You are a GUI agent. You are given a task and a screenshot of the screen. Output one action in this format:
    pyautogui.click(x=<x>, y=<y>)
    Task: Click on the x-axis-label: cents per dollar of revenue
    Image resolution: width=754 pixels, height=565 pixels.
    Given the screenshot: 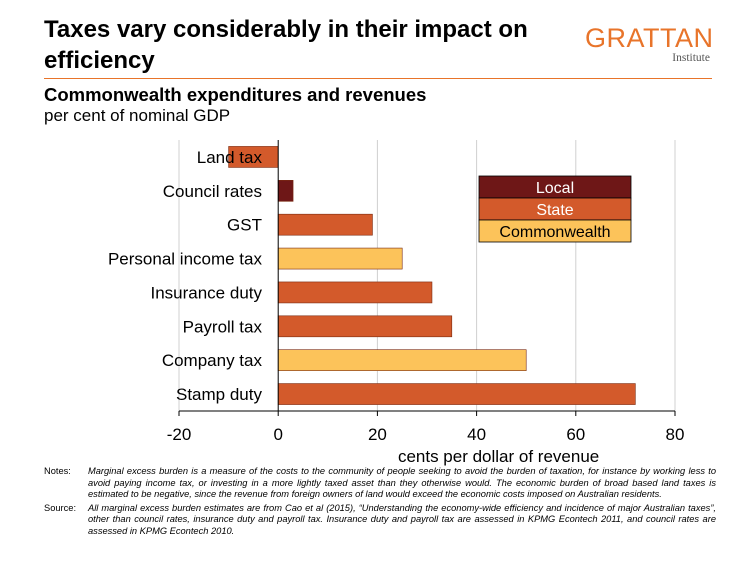 What is the action you would take?
    pyautogui.click(x=498, y=456)
    